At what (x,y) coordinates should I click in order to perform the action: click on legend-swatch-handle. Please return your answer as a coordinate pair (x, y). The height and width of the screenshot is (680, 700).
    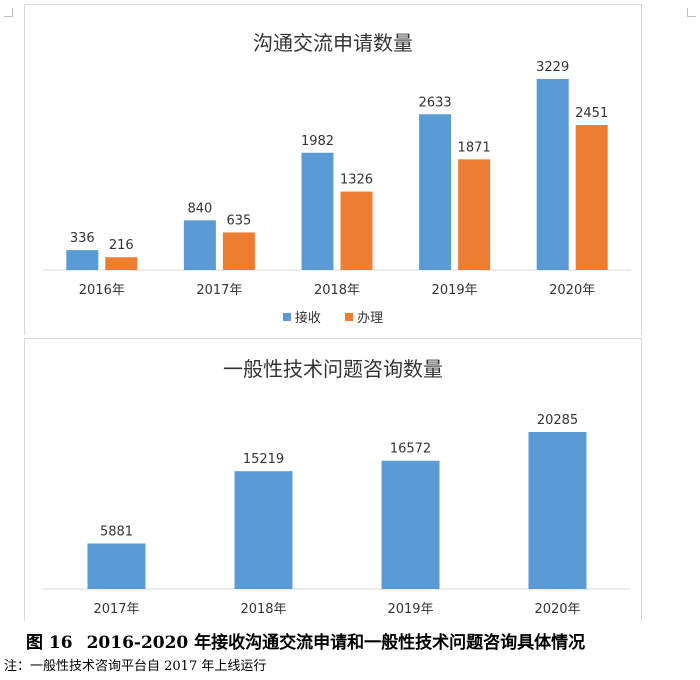
    Looking at the image, I should click on (349, 316).